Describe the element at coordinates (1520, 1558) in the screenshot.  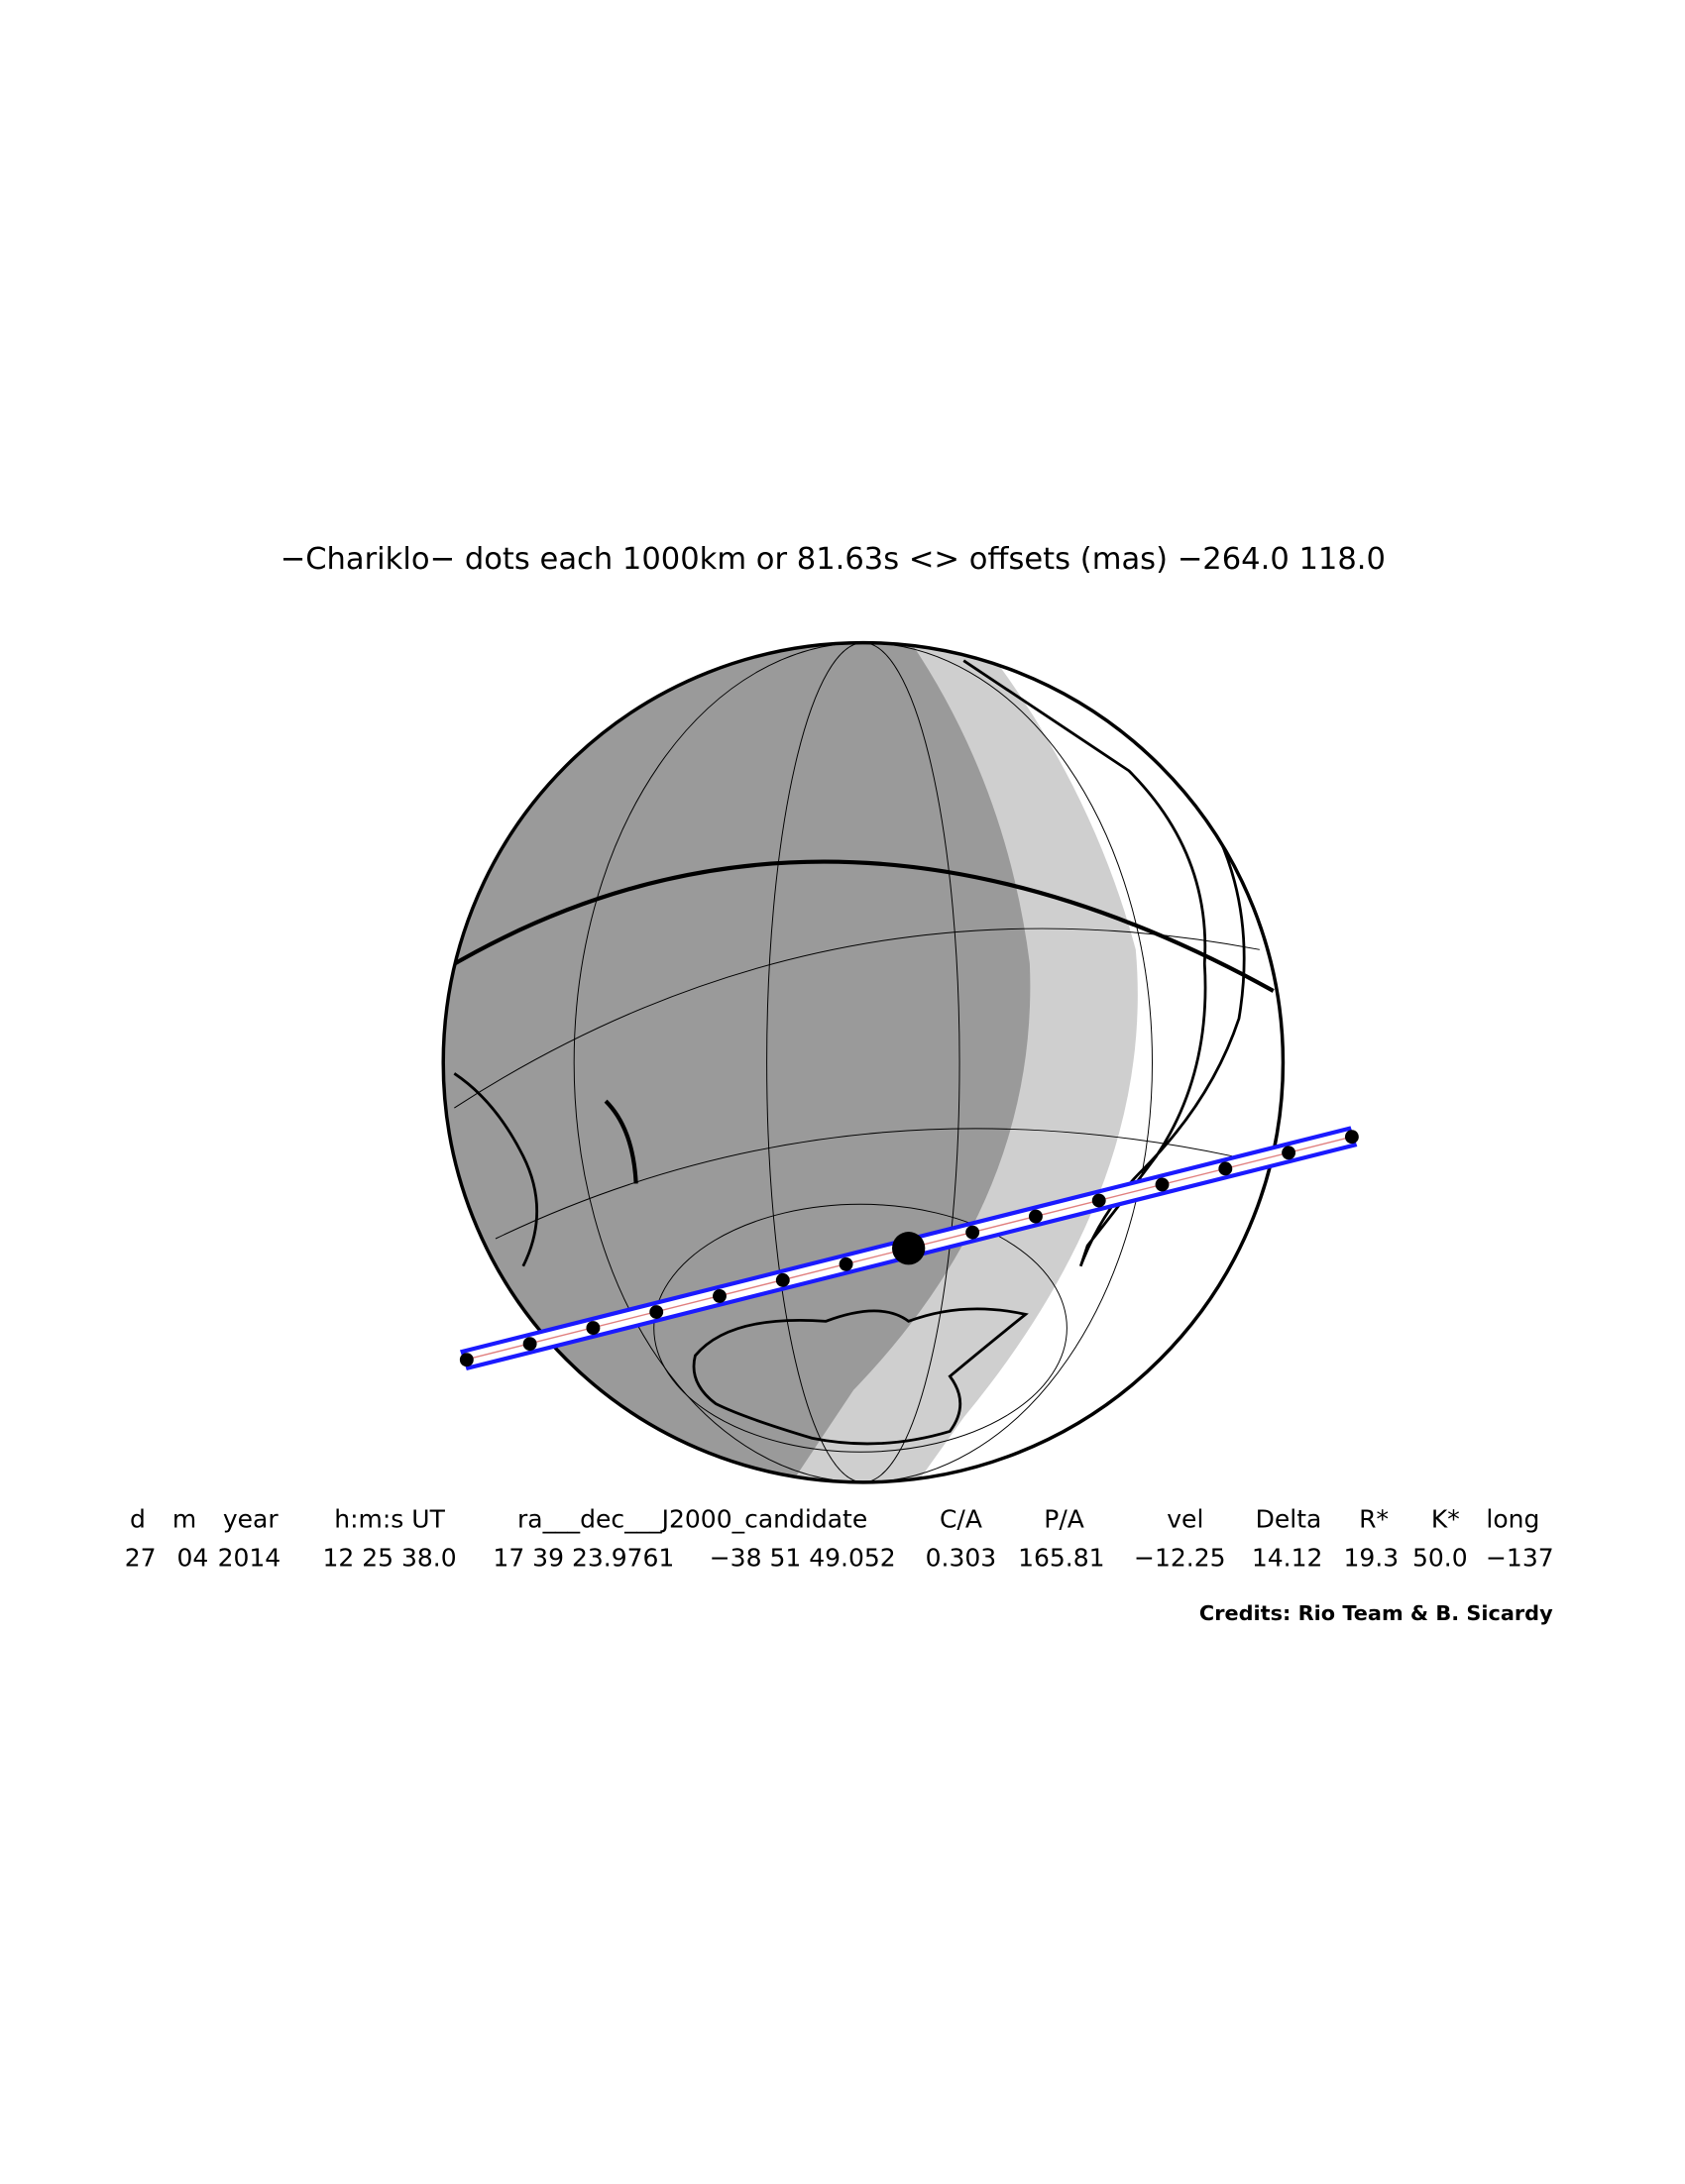
I see `value-cell: −137` at that location.